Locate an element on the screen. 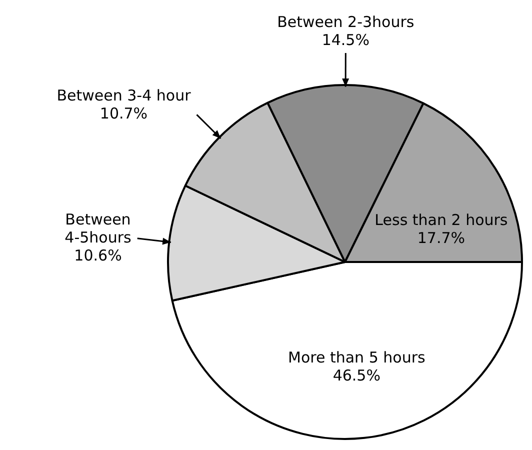 The height and width of the screenshot is (450, 532). slice-label: Between 2-3hours is located at coordinates (345, 21).